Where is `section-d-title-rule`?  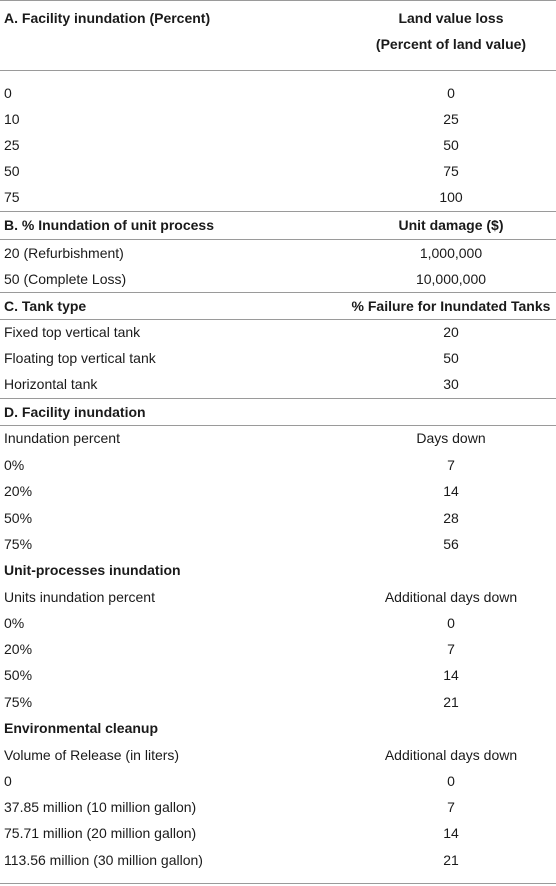 section-d-title-rule is located at coordinates (278, 425).